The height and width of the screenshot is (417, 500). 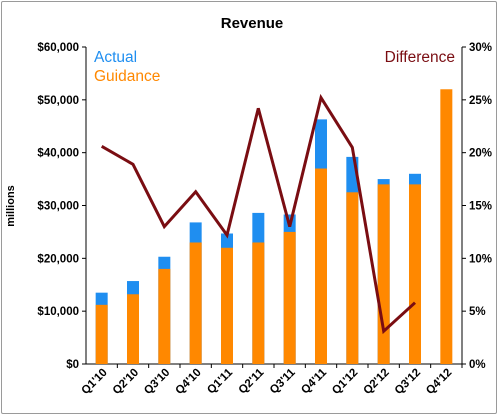 What do you see at coordinates (11, 206) in the screenshot?
I see `y-axis-label: millions` at bounding box center [11, 206].